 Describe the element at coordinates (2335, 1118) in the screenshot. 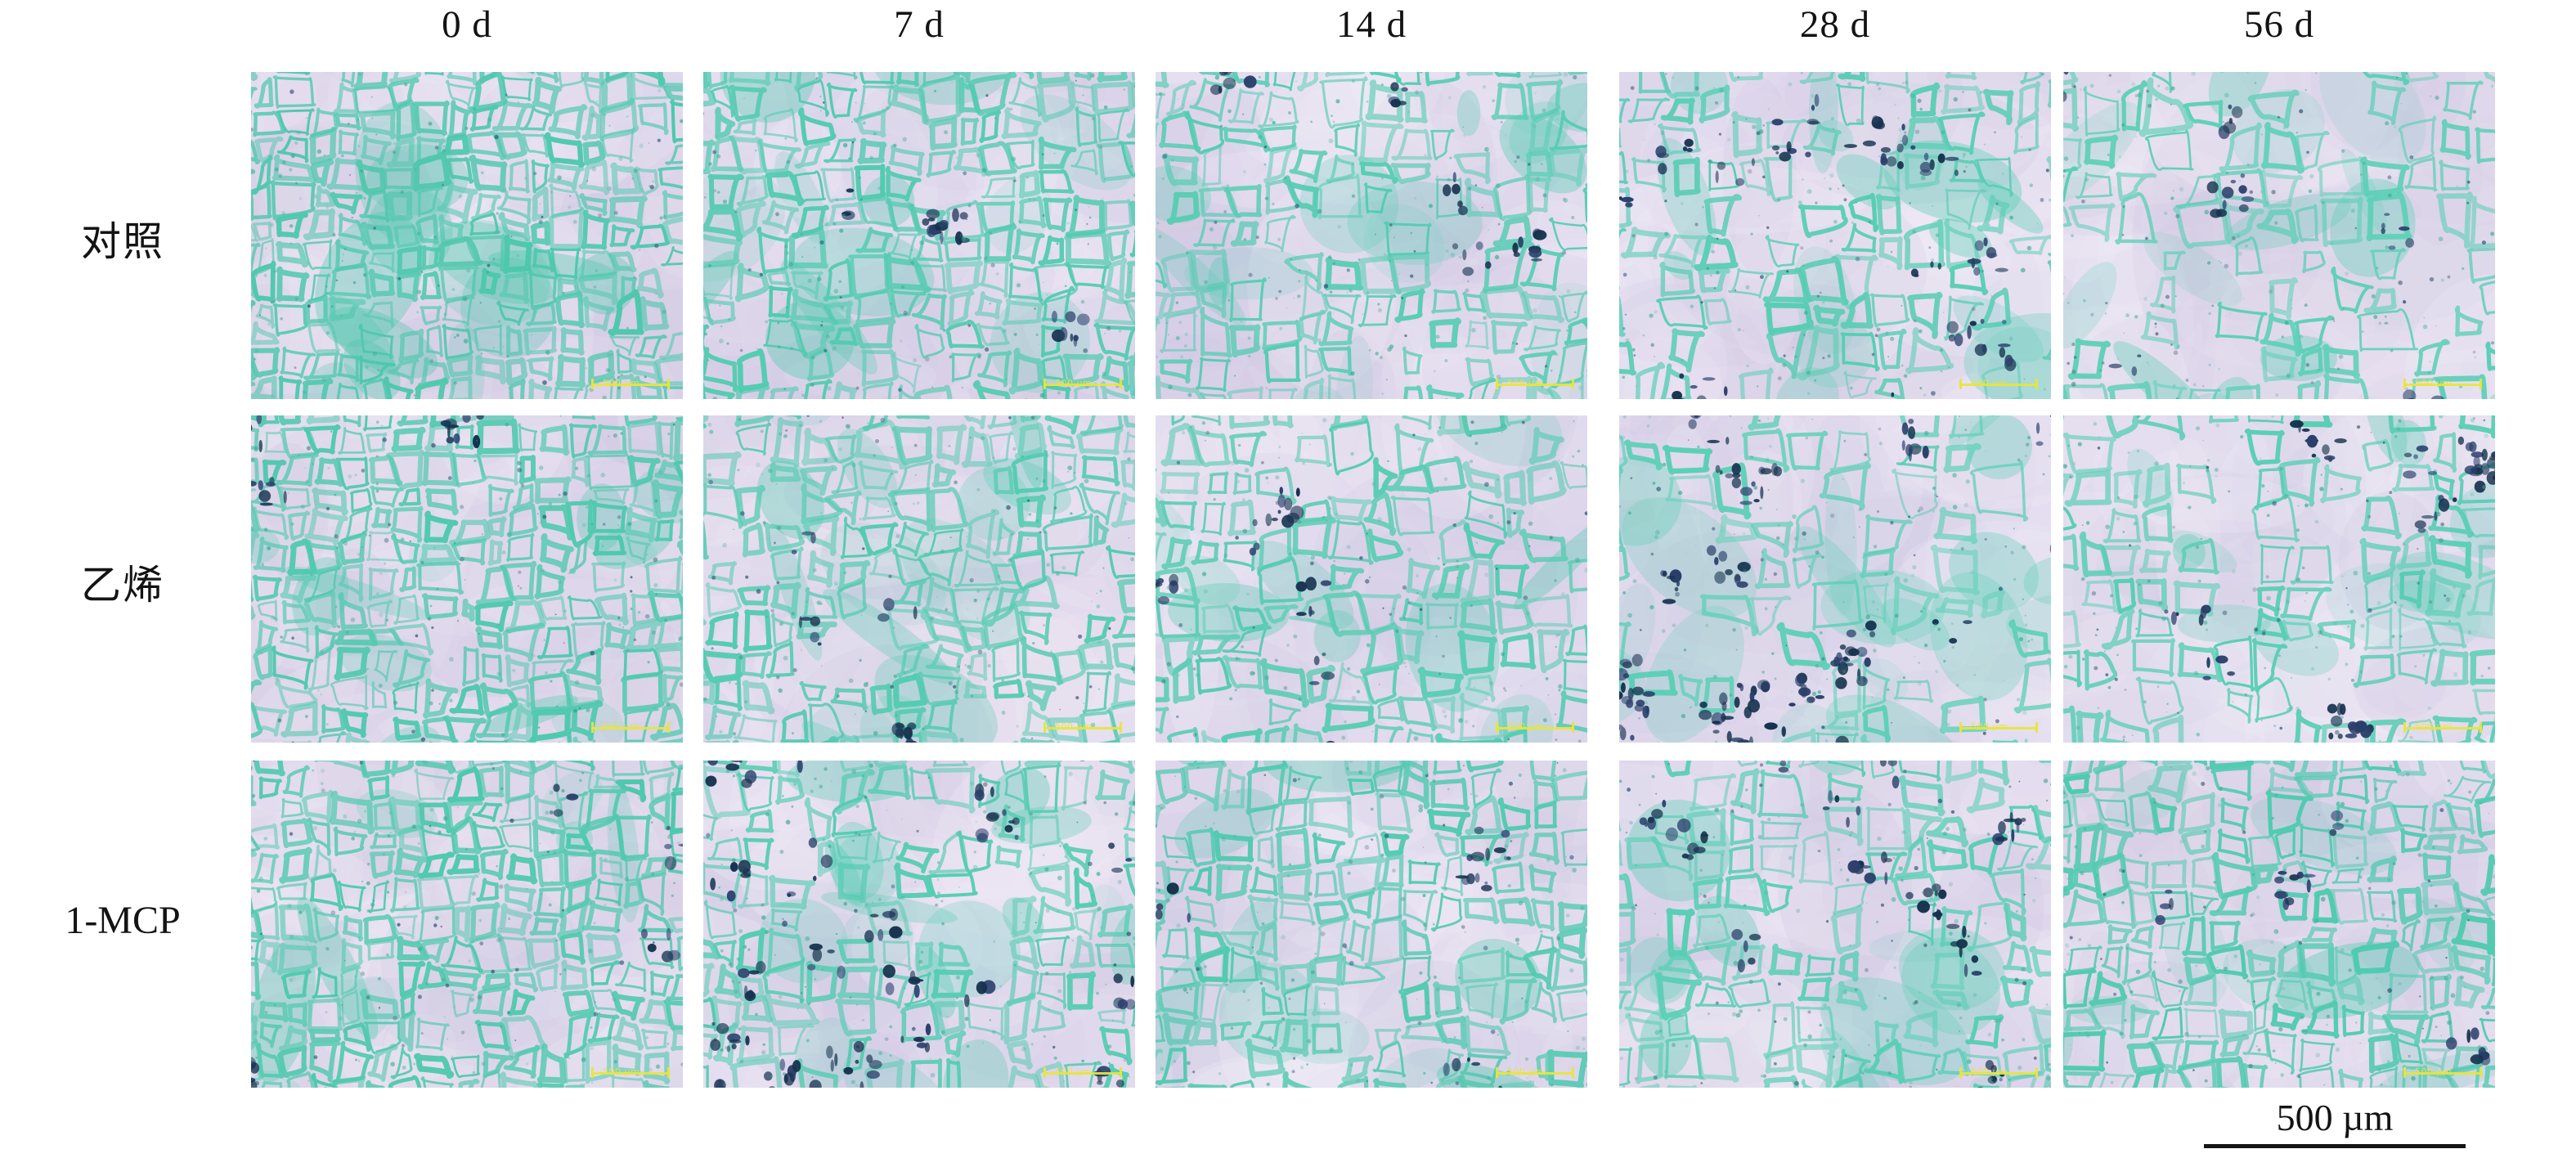

I see `scale-bar-label: 500 µm` at that location.